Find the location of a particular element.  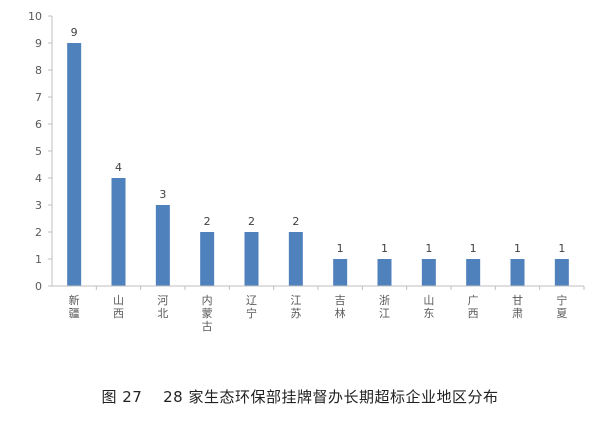

category-char: 肃 is located at coordinates (517, 313).